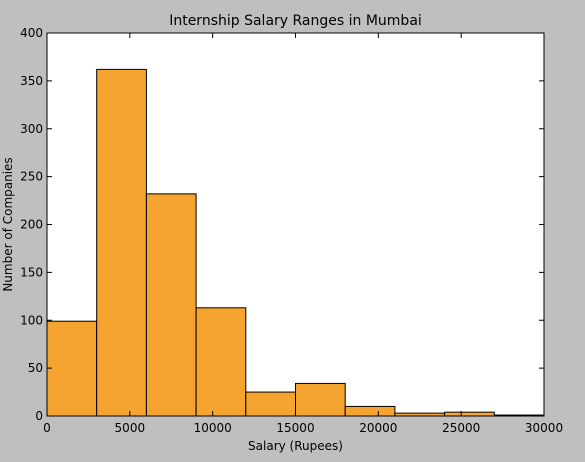 The height and width of the screenshot is (462, 585). What do you see at coordinates (461, 428) in the screenshot?
I see `x-tick-label-5: 25000` at bounding box center [461, 428].